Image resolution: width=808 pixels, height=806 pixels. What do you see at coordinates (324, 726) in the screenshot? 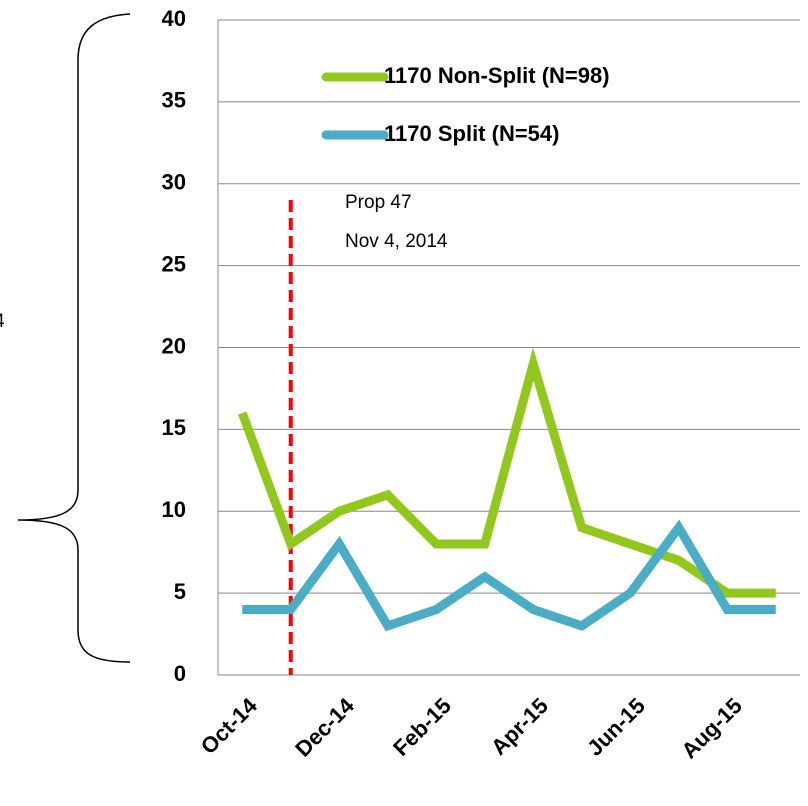
I see `x-tick-label: Dec-14` at bounding box center [324, 726].